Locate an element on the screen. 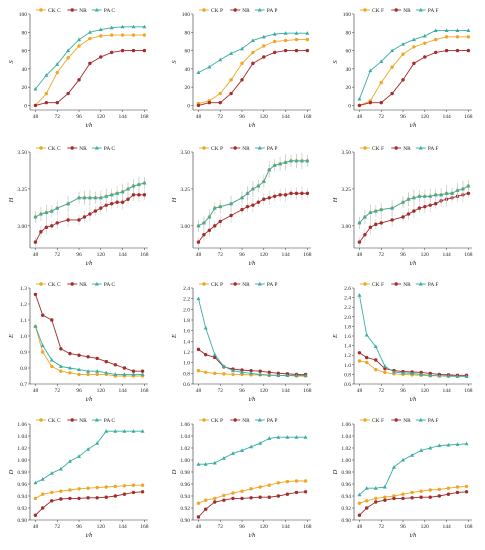  y-tick-label: 0.9 is located at coordinates (23, 353).